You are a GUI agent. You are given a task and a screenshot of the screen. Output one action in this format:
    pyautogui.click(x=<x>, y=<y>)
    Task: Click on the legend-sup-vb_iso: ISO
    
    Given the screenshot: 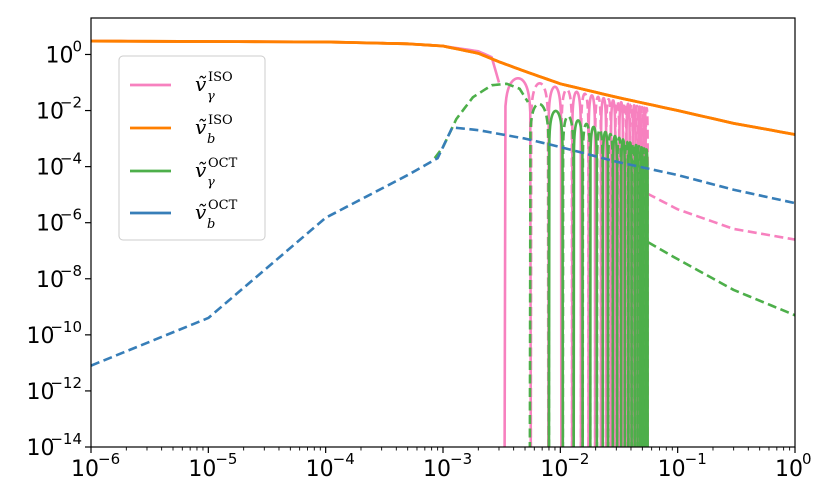 What is the action you would take?
    pyautogui.click(x=220, y=120)
    